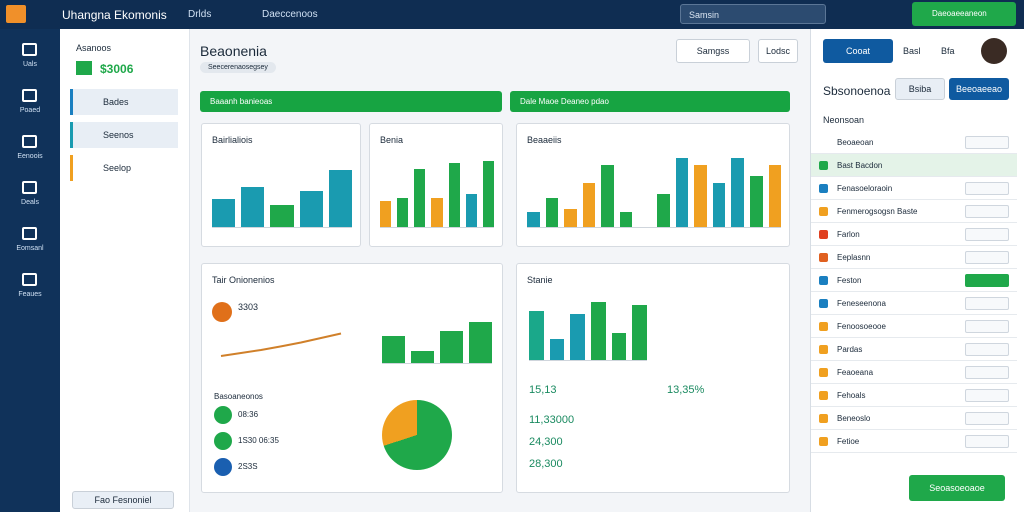 The height and width of the screenshot is (512, 1024). I want to click on list-row: Fenoosoeooe, so click(914, 326).